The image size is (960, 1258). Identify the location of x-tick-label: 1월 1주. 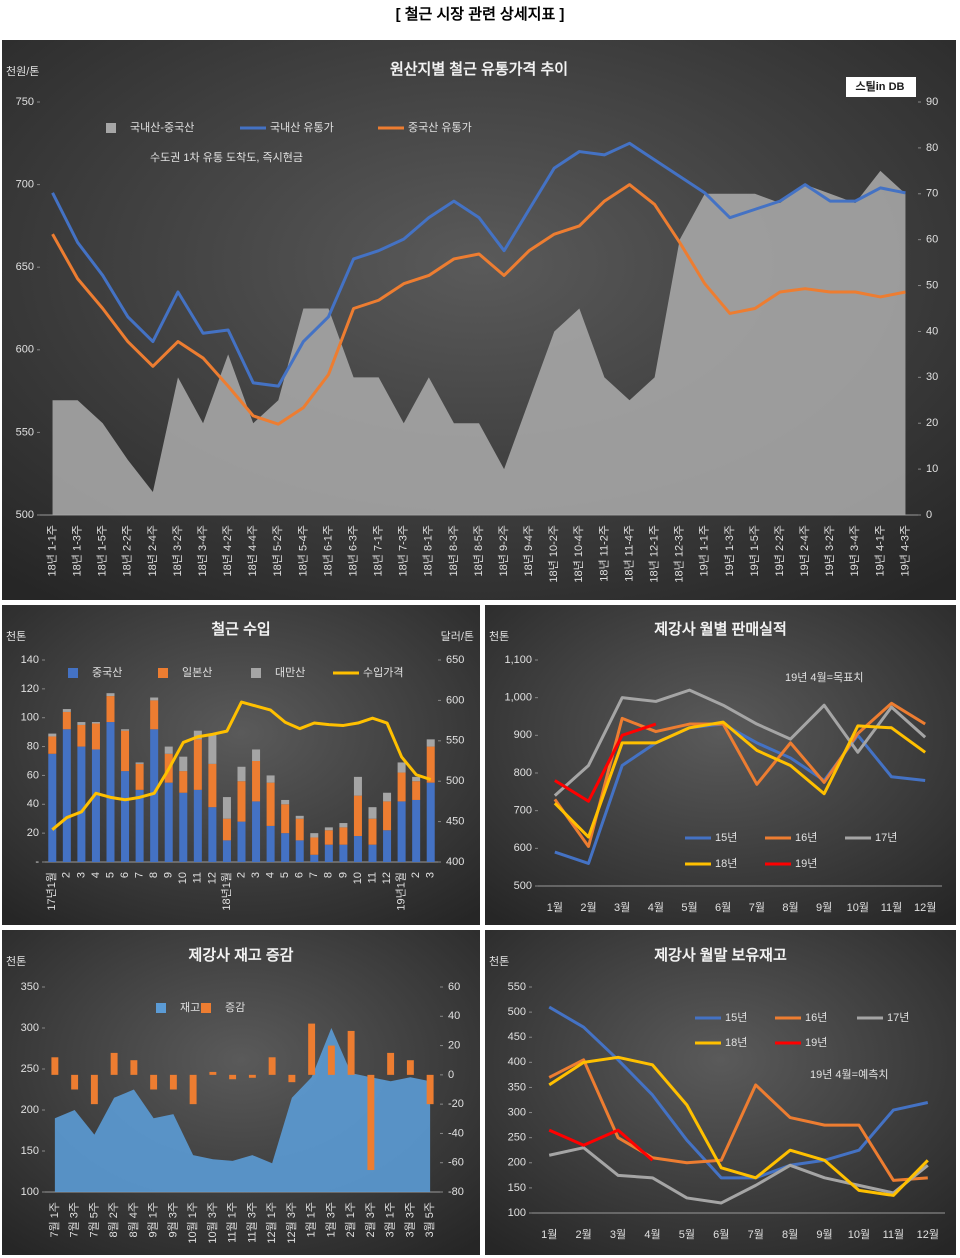
(311, 1220).